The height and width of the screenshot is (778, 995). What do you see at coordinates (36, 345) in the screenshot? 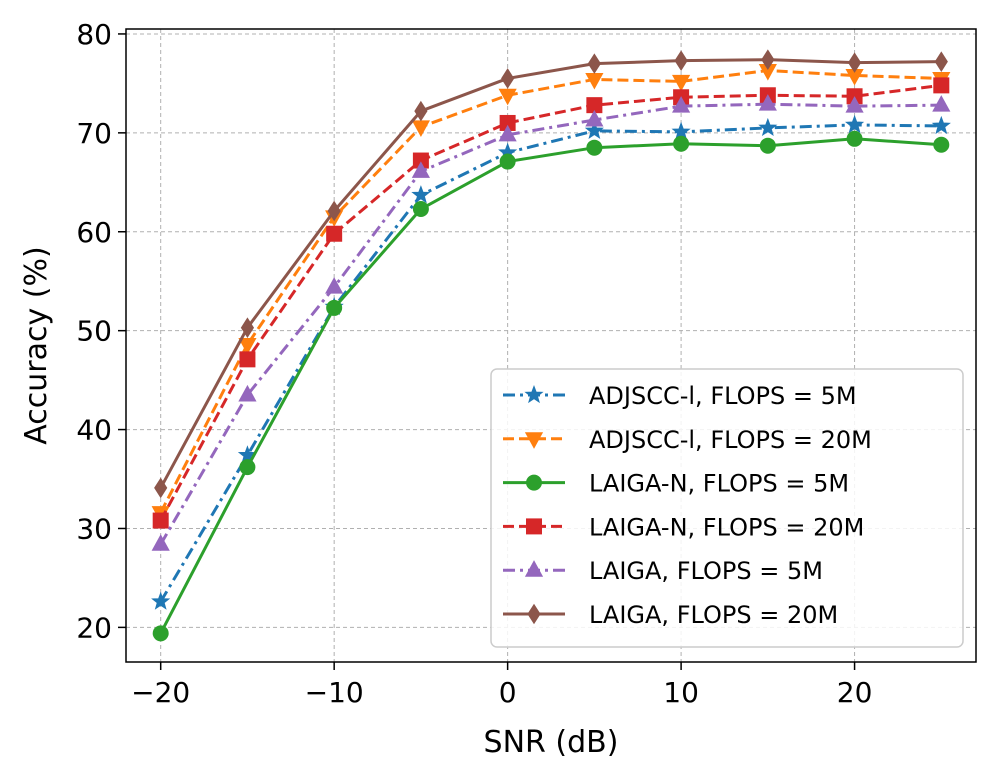
I see `y-axis-label: Accuracy (%)` at bounding box center [36, 345].